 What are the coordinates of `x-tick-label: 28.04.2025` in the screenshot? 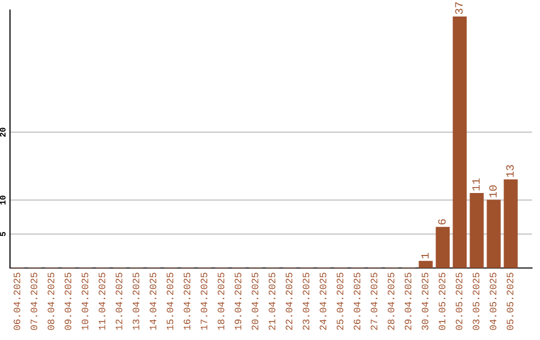 It's located at (391, 301).